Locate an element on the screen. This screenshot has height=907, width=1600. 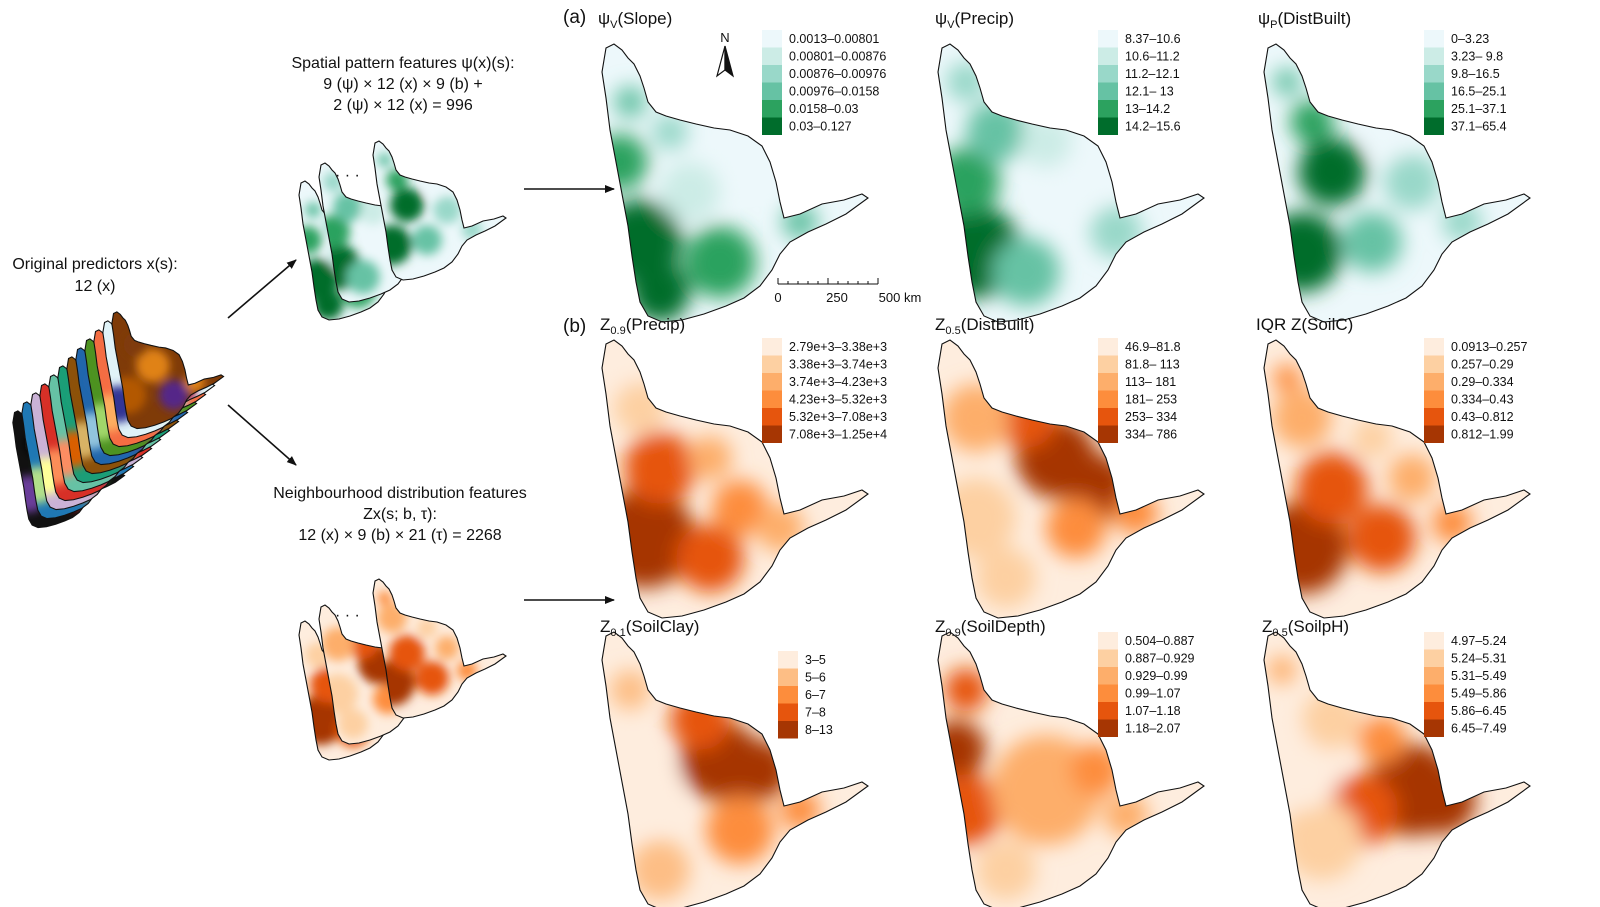
panel-soildepth_z-legend-label: 1.07–1.18 is located at coordinates (1153, 711).